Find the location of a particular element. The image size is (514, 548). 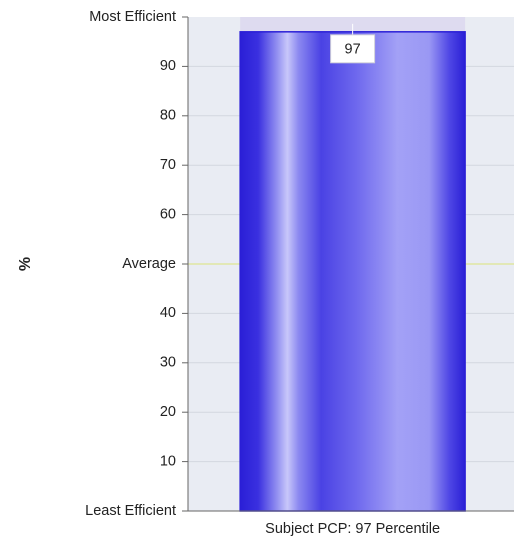

x-axis-categories: Subject PCP: 97 Percentile is located at coordinates (352, 529).